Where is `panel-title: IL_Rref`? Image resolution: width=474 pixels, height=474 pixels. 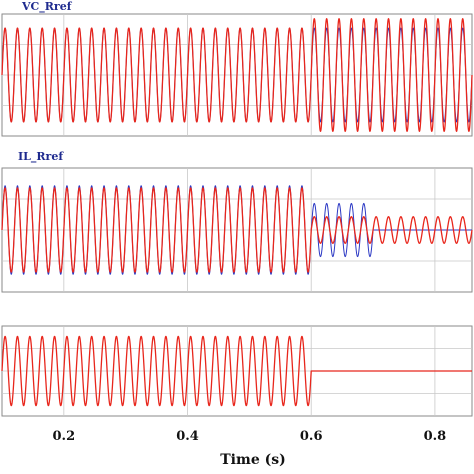 panel-title: IL_Rref is located at coordinates (41, 157).